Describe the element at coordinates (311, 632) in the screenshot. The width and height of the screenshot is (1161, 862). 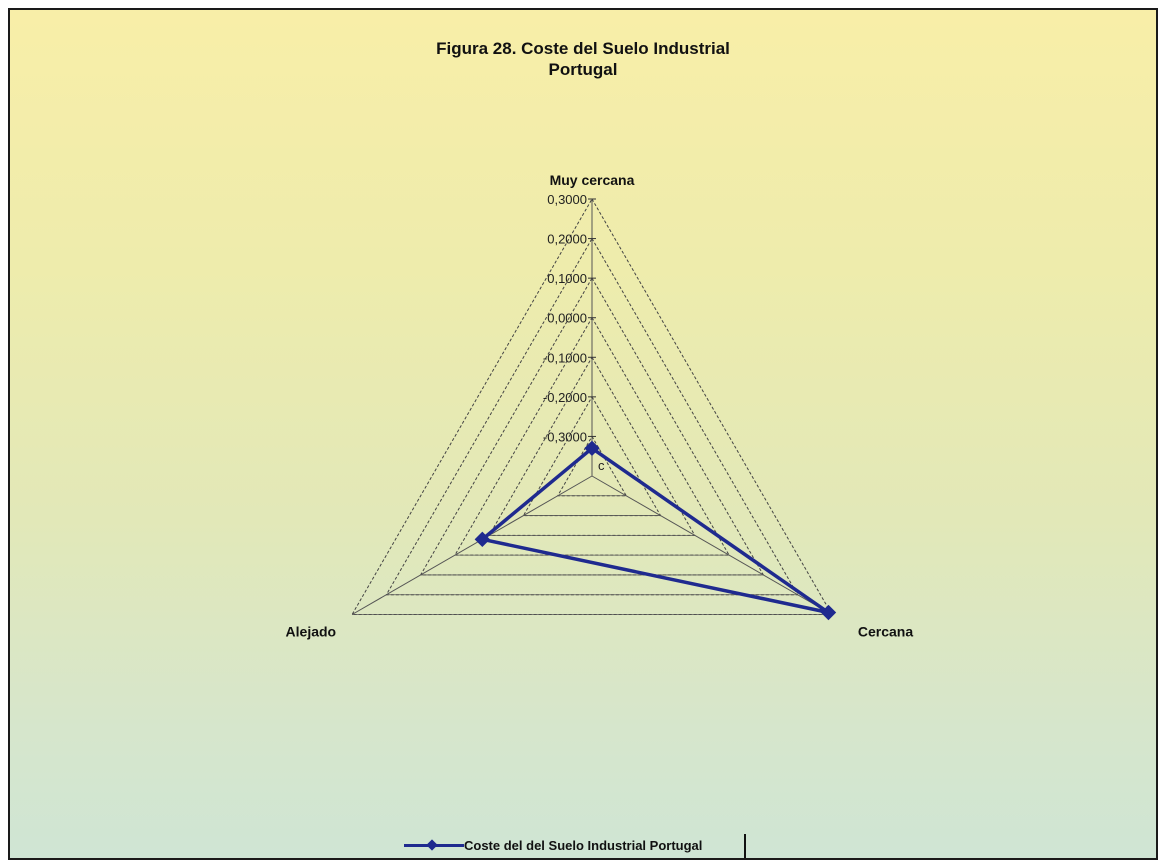
I see `axis-name-label: Alejado` at that location.